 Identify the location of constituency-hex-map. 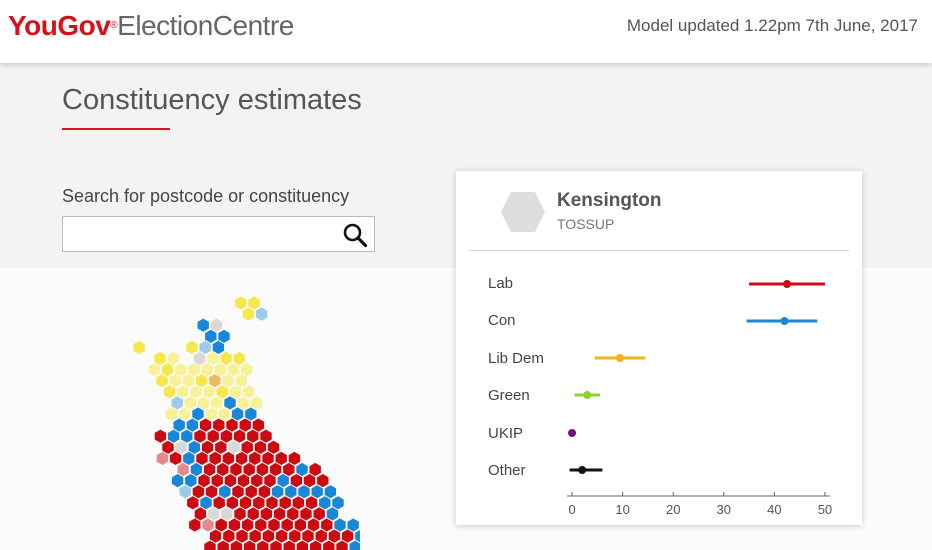
(230, 420).